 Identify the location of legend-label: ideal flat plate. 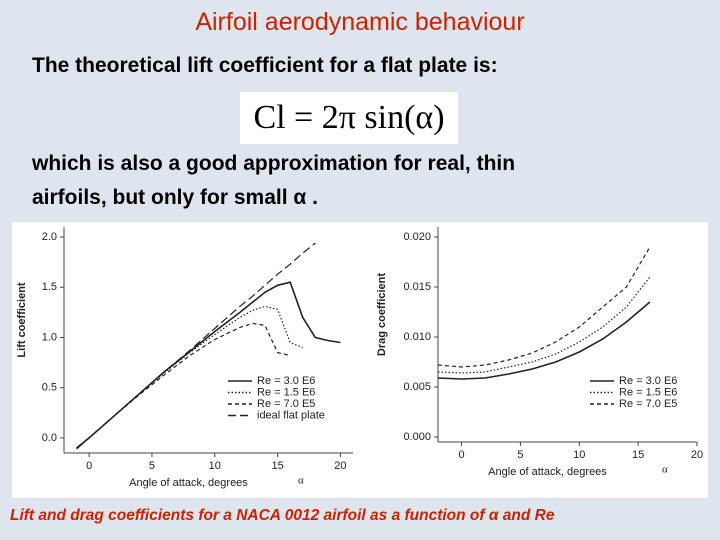
(291, 415).